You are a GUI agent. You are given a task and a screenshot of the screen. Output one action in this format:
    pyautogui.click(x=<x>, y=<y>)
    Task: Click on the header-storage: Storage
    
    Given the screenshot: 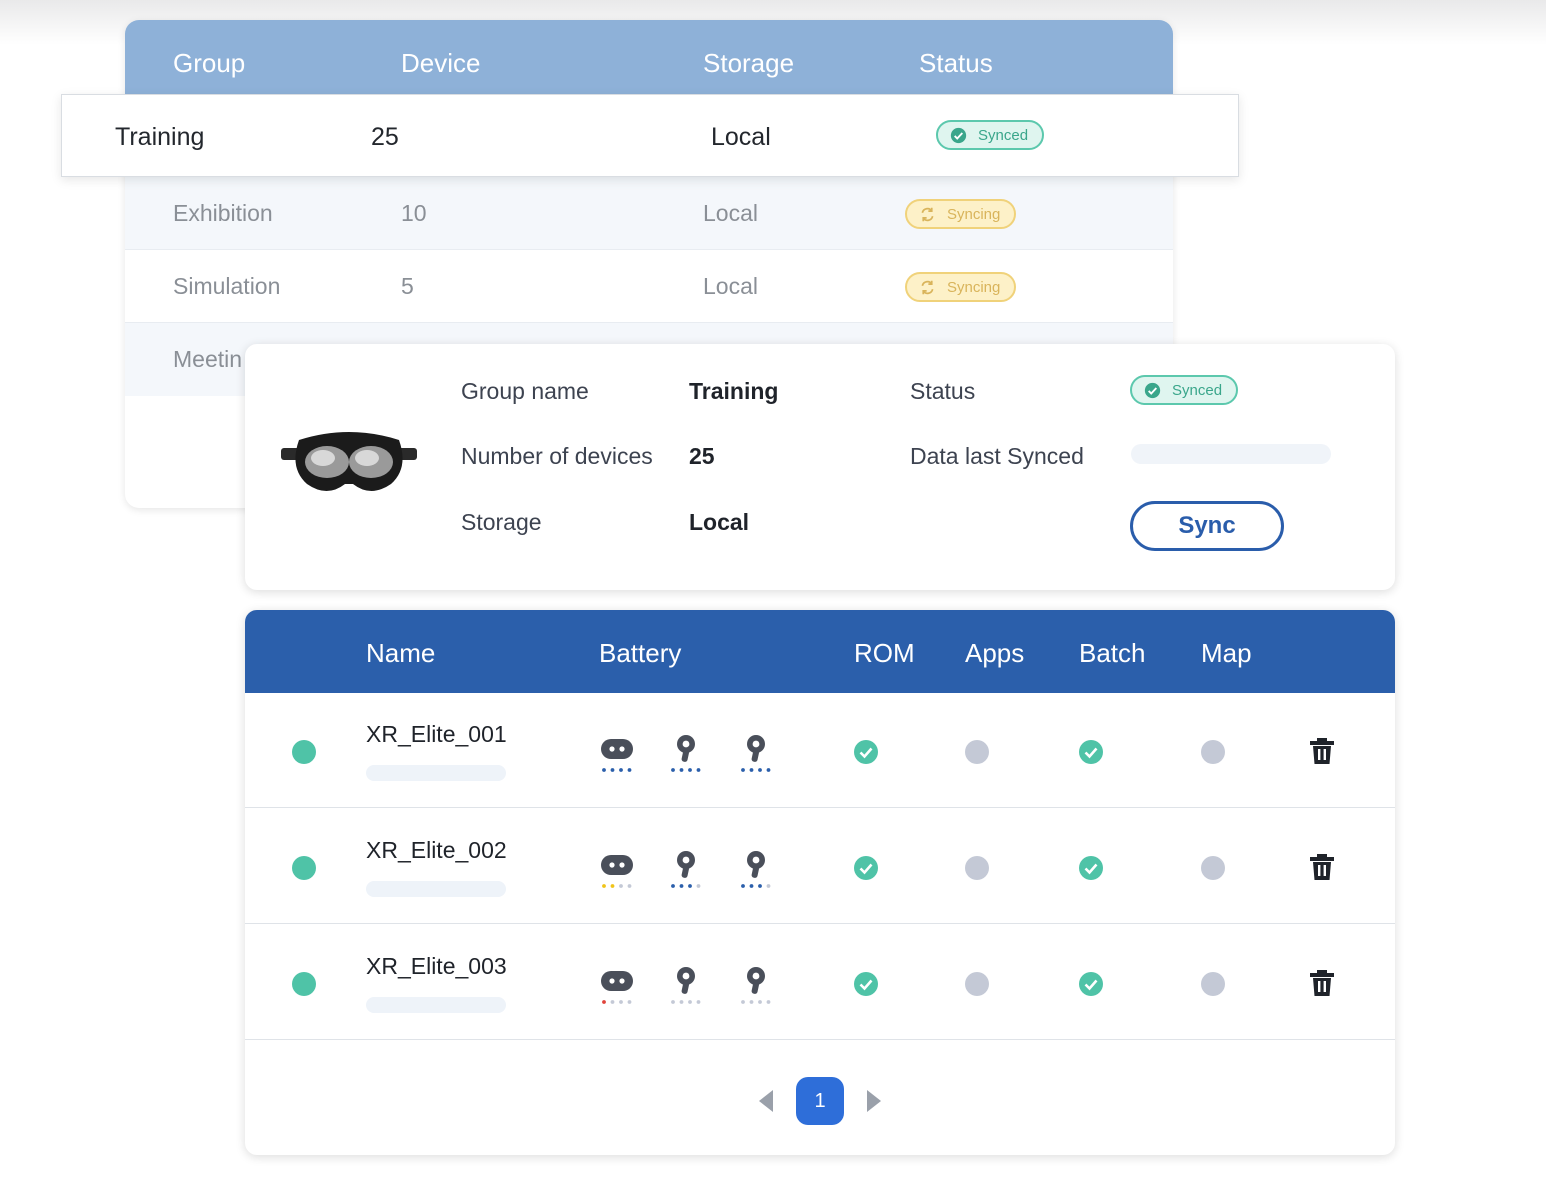 What is the action you would take?
    pyautogui.click(x=749, y=63)
    